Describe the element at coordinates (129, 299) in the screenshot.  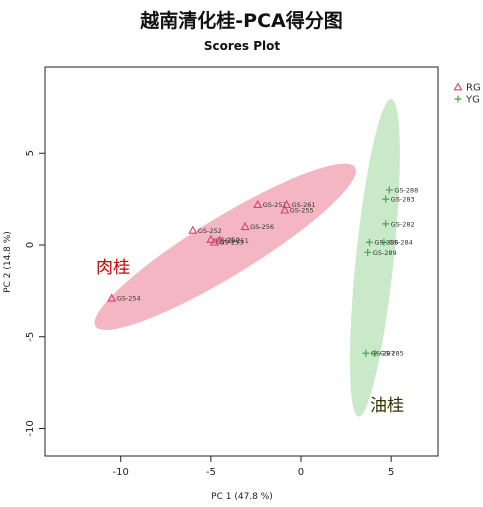
I see `point-label: GS-254` at that location.